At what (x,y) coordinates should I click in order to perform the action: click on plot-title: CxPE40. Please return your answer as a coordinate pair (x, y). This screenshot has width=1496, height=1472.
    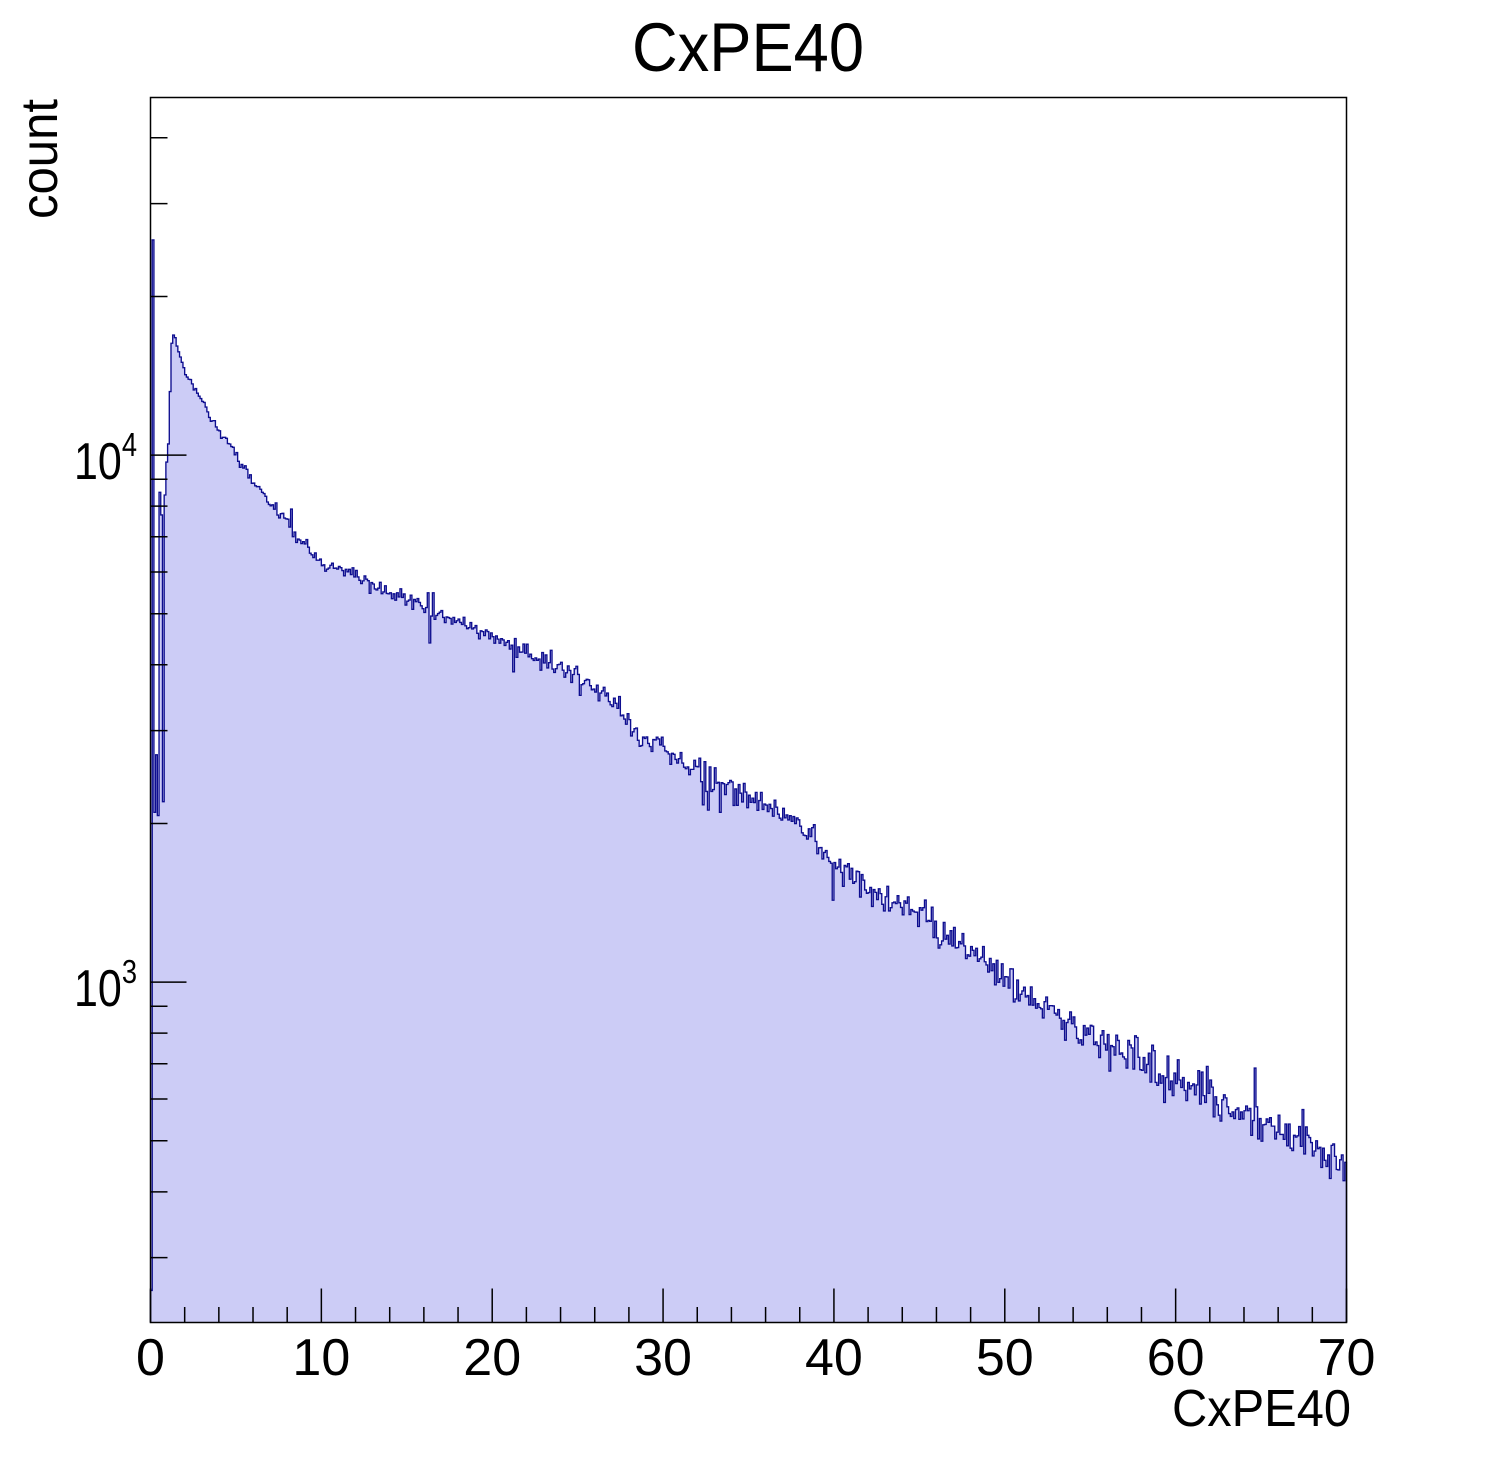
    Looking at the image, I should click on (748, 47).